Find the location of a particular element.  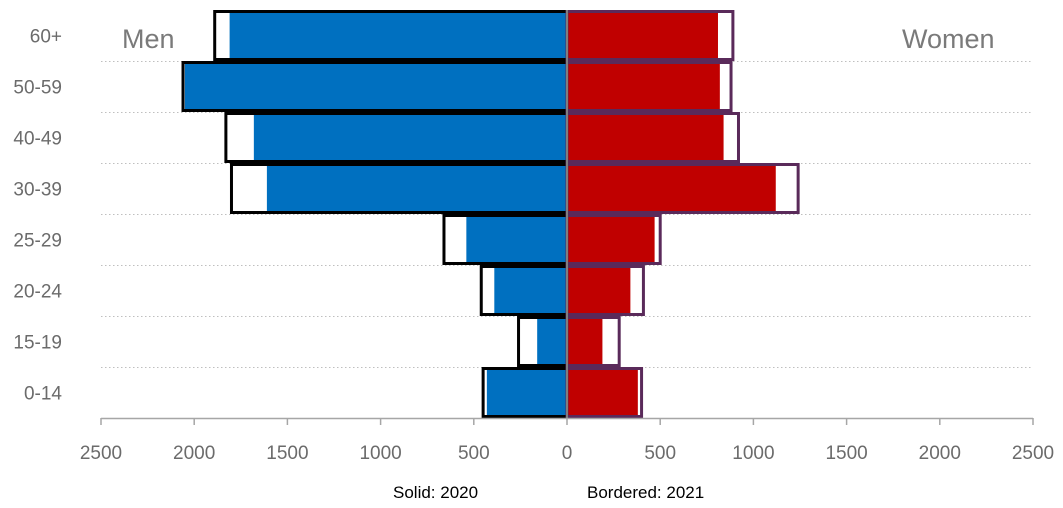

category-label: 40-49 is located at coordinates (37, 139).